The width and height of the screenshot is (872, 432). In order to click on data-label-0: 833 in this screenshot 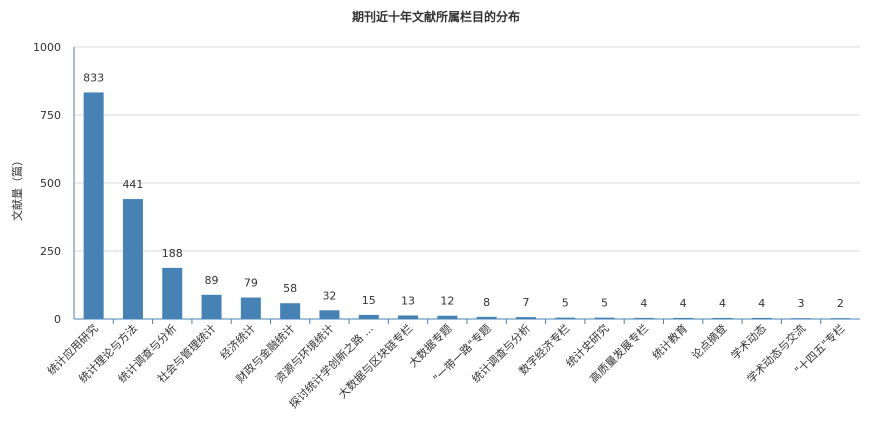, I will do `click(93, 77)`.